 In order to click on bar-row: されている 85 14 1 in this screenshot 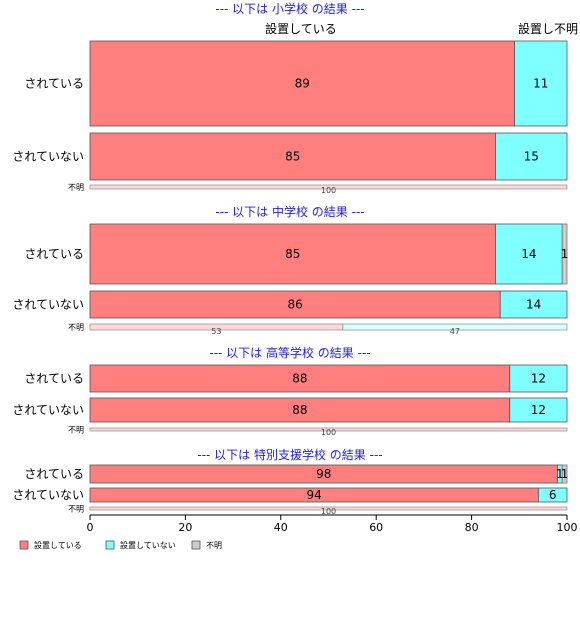, I will do `click(296, 254)`.